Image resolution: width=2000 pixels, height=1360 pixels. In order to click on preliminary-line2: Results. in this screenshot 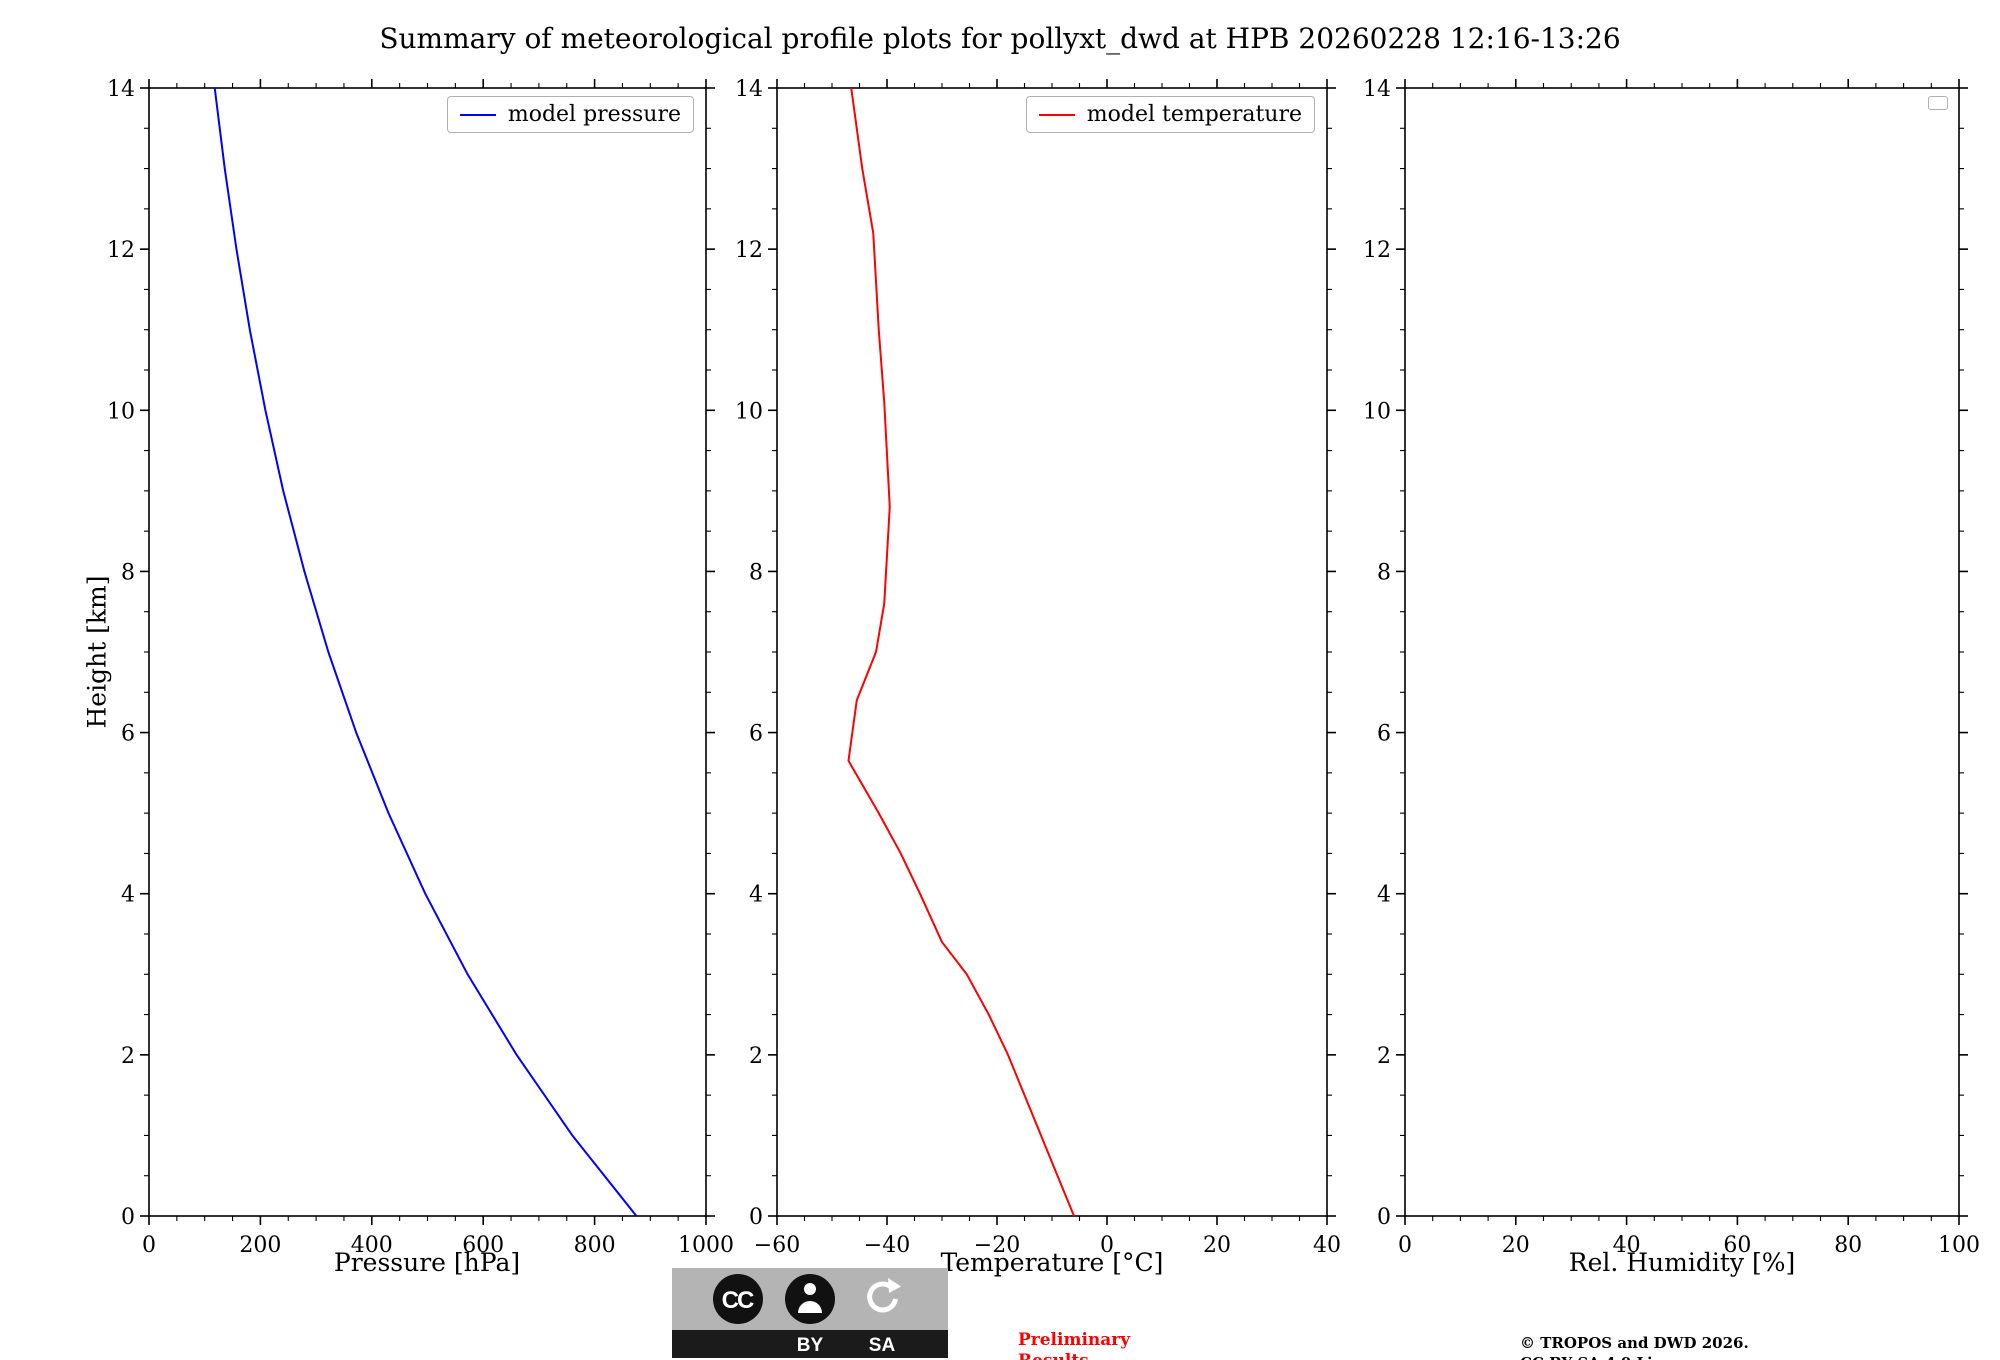, I will do `click(1074, 1355)`.